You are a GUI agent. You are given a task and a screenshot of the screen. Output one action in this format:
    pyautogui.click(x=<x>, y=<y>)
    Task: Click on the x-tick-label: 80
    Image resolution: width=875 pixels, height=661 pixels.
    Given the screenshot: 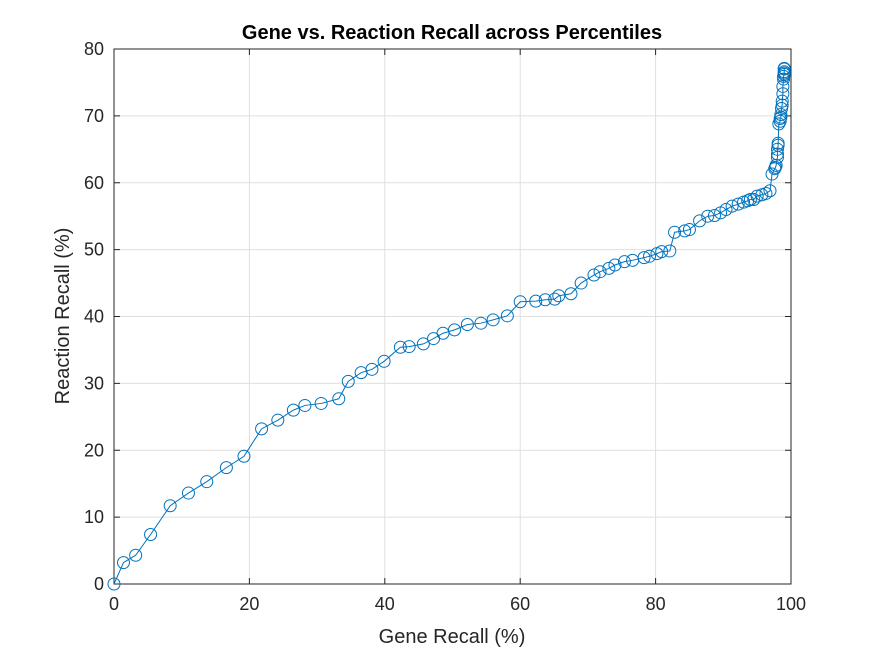 What is the action you would take?
    pyautogui.click(x=656, y=604)
    